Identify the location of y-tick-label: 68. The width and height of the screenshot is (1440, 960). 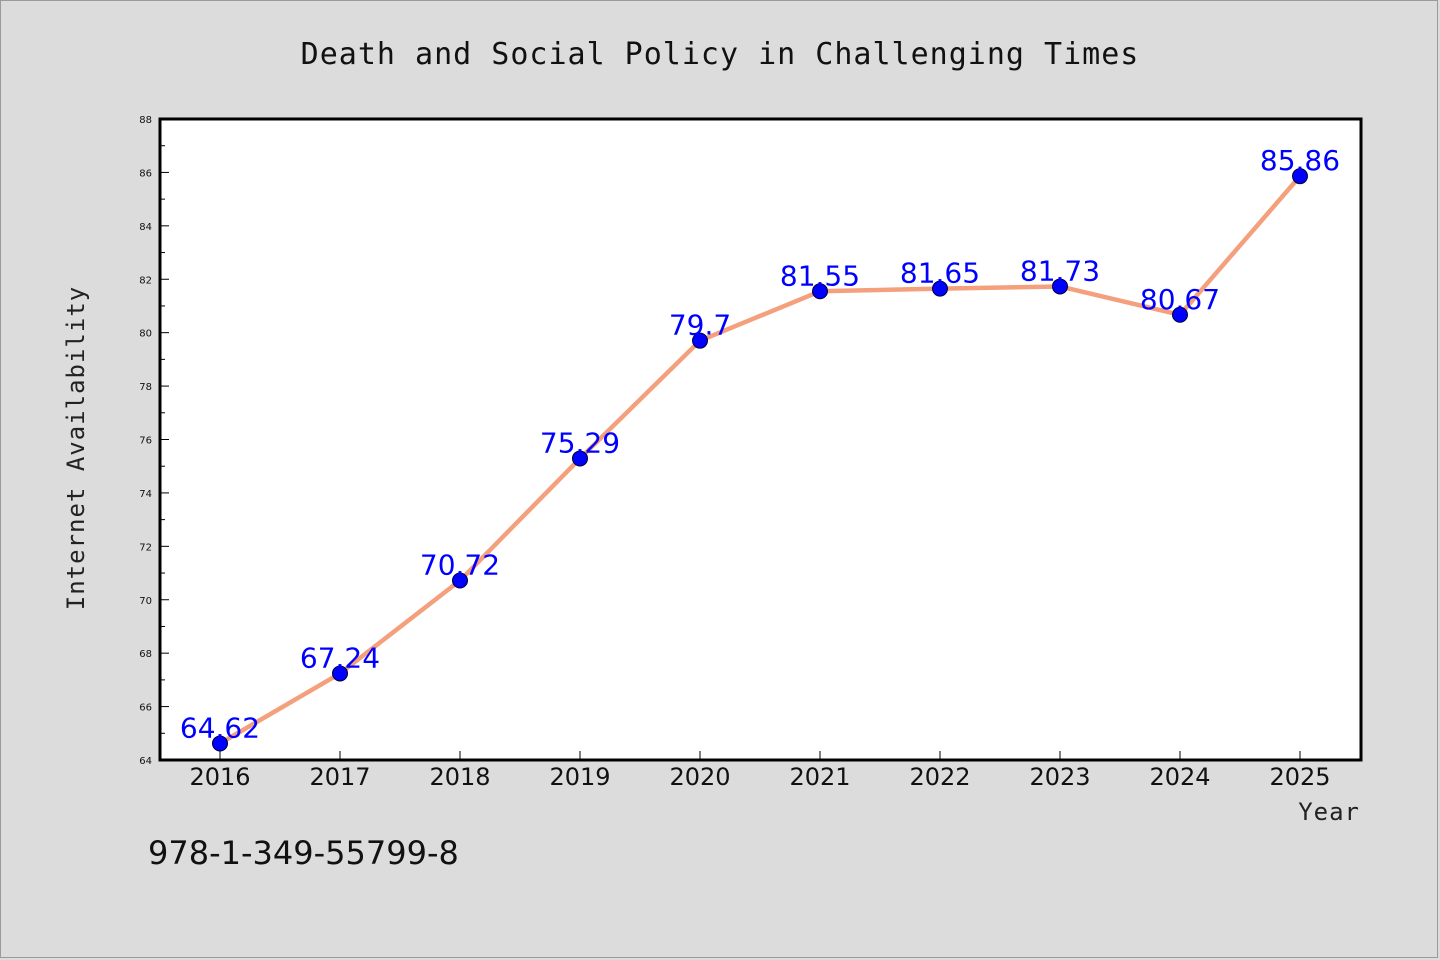
(145, 654).